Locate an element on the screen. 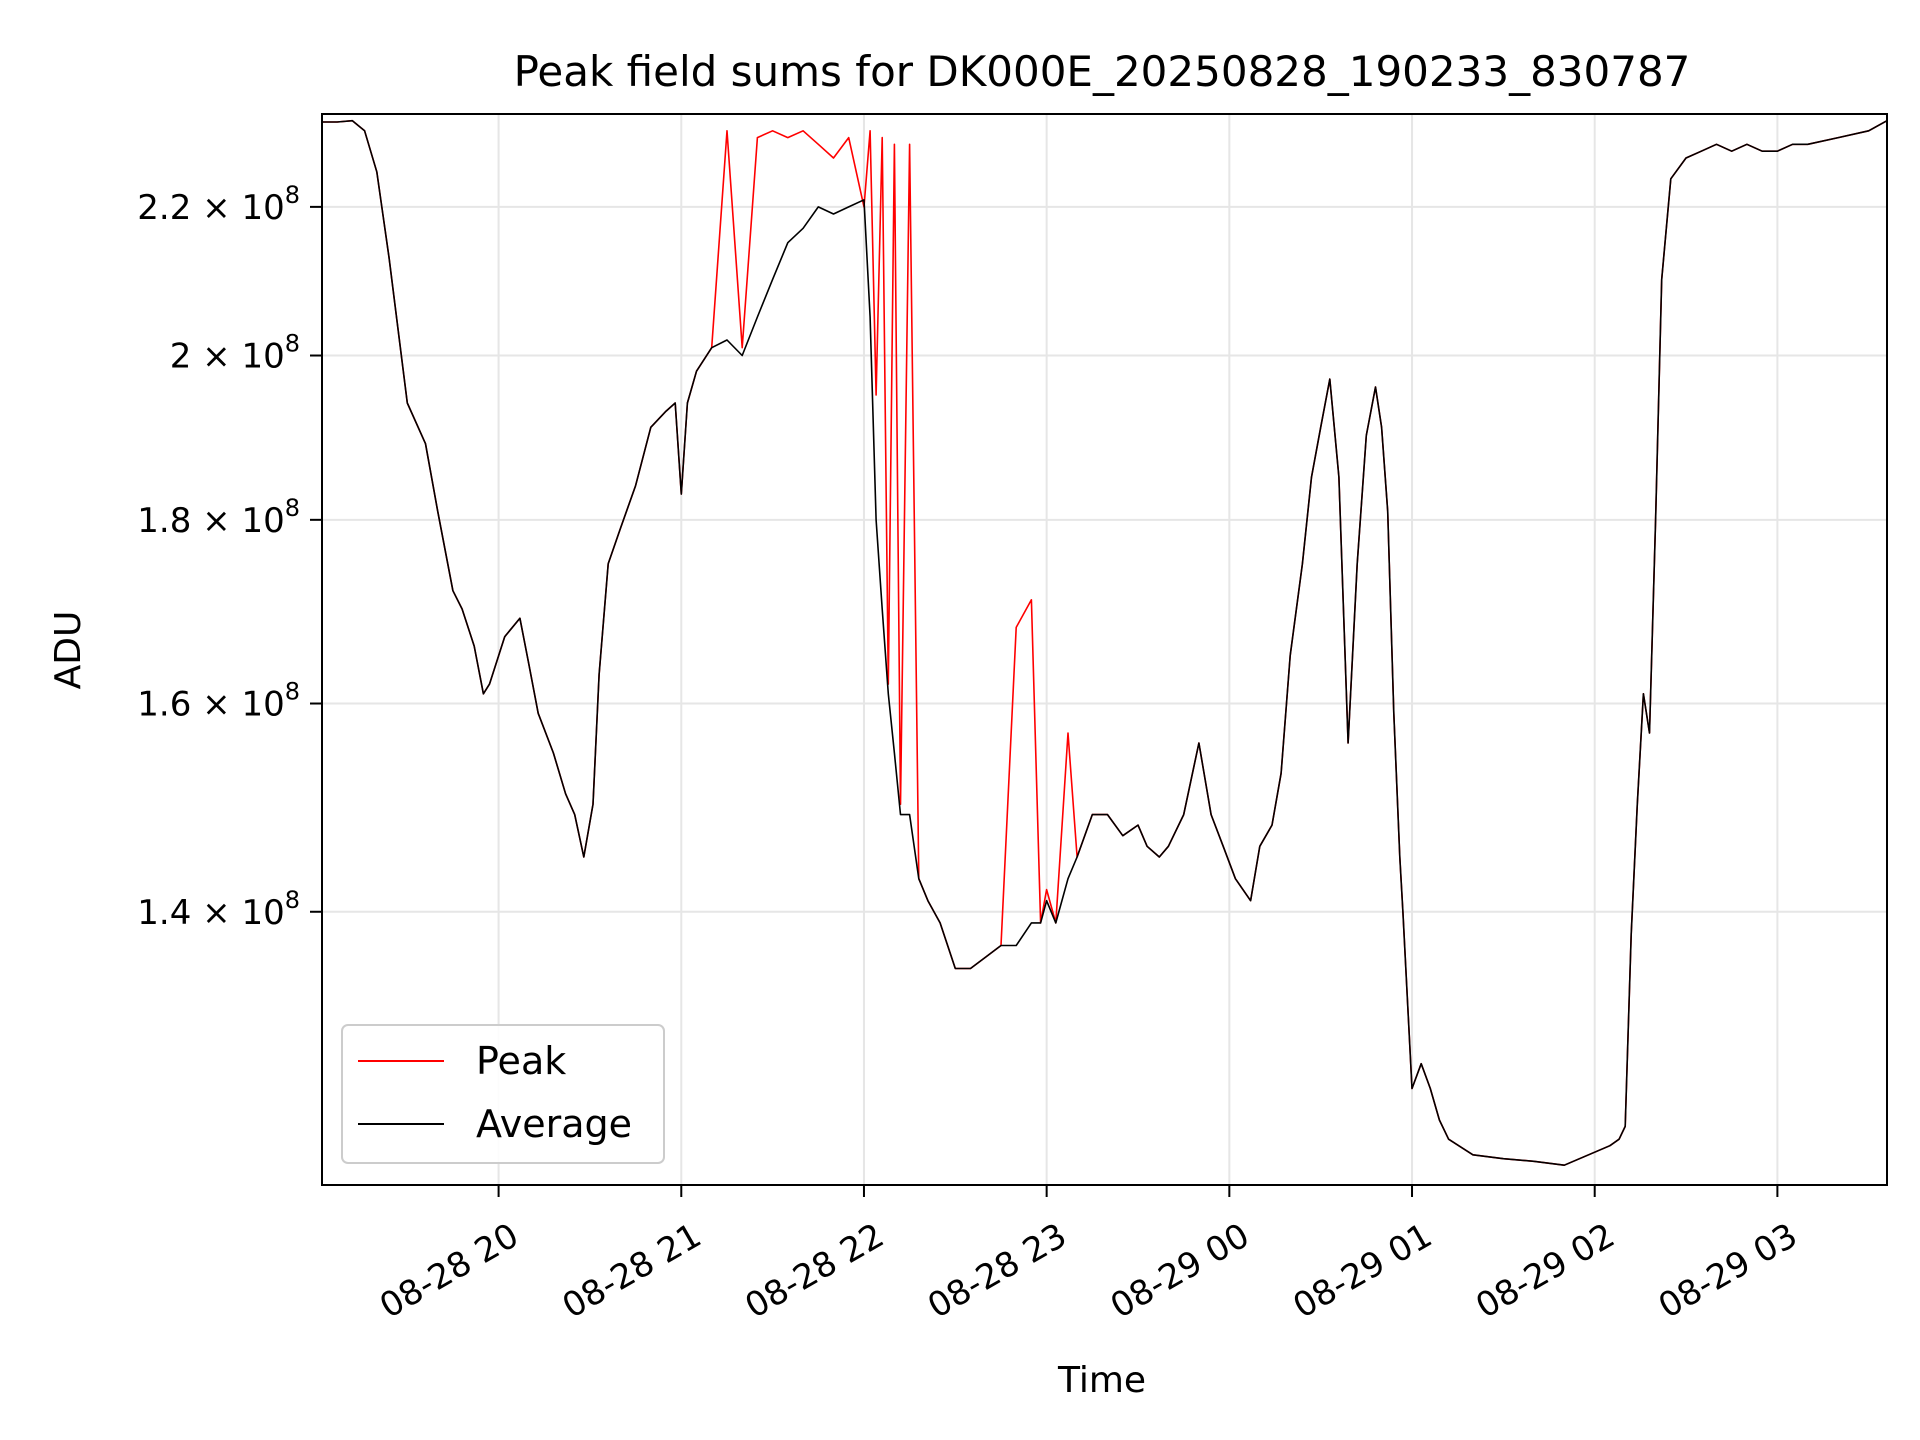  x-tick-label: 08-28 21 is located at coordinates (632, 1271).